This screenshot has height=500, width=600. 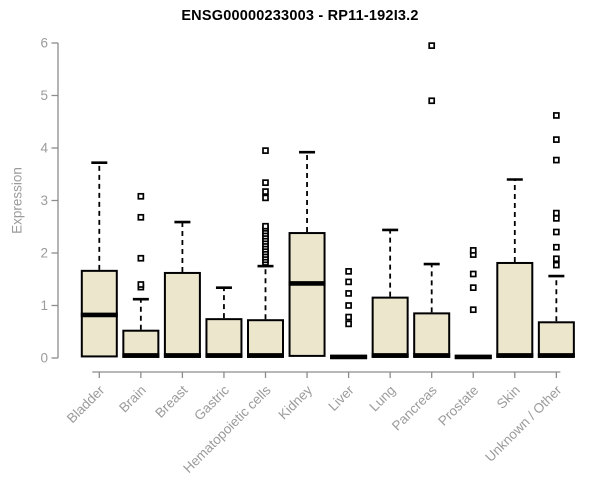 What do you see at coordinates (265, 338) in the screenshot?
I see `box-hematopoietic-cells` at bounding box center [265, 338].